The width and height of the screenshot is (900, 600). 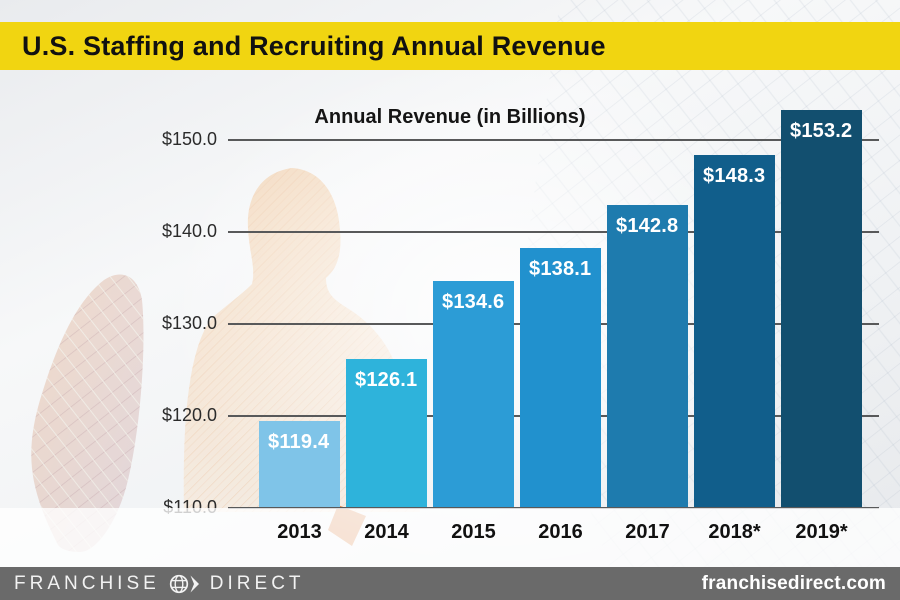 What do you see at coordinates (473, 393) in the screenshot?
I see `bar-2015: $134.6` at bounding box center [473, 393].